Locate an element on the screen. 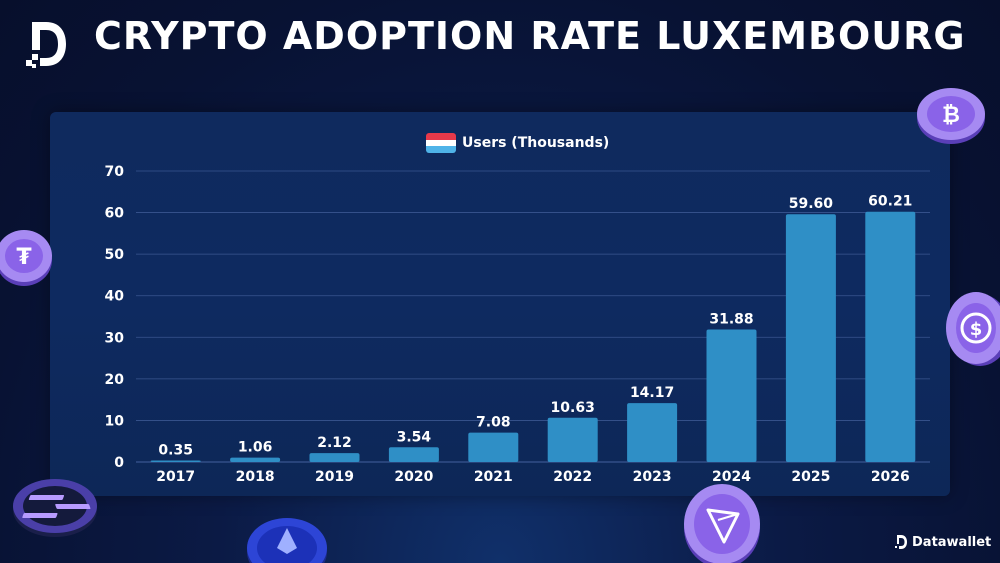 This screenshot has height=563, width=1000. data-label-2026: 60.21 is located at coordinates (890, 202).